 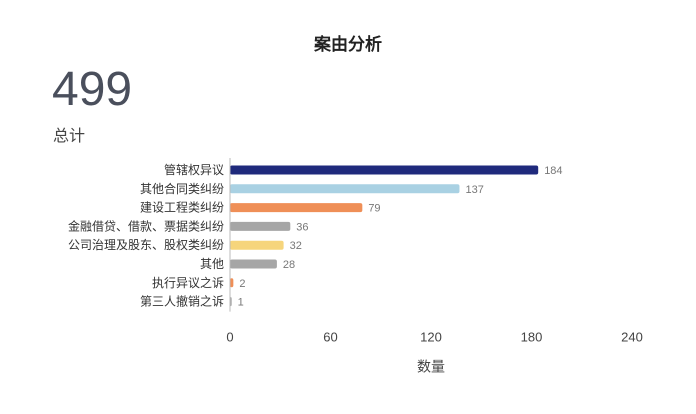 What do you see at coordinates (632, 337) in the screenshot?
I see `x-tick-label-4: 240` at bounding box center [632, 337].